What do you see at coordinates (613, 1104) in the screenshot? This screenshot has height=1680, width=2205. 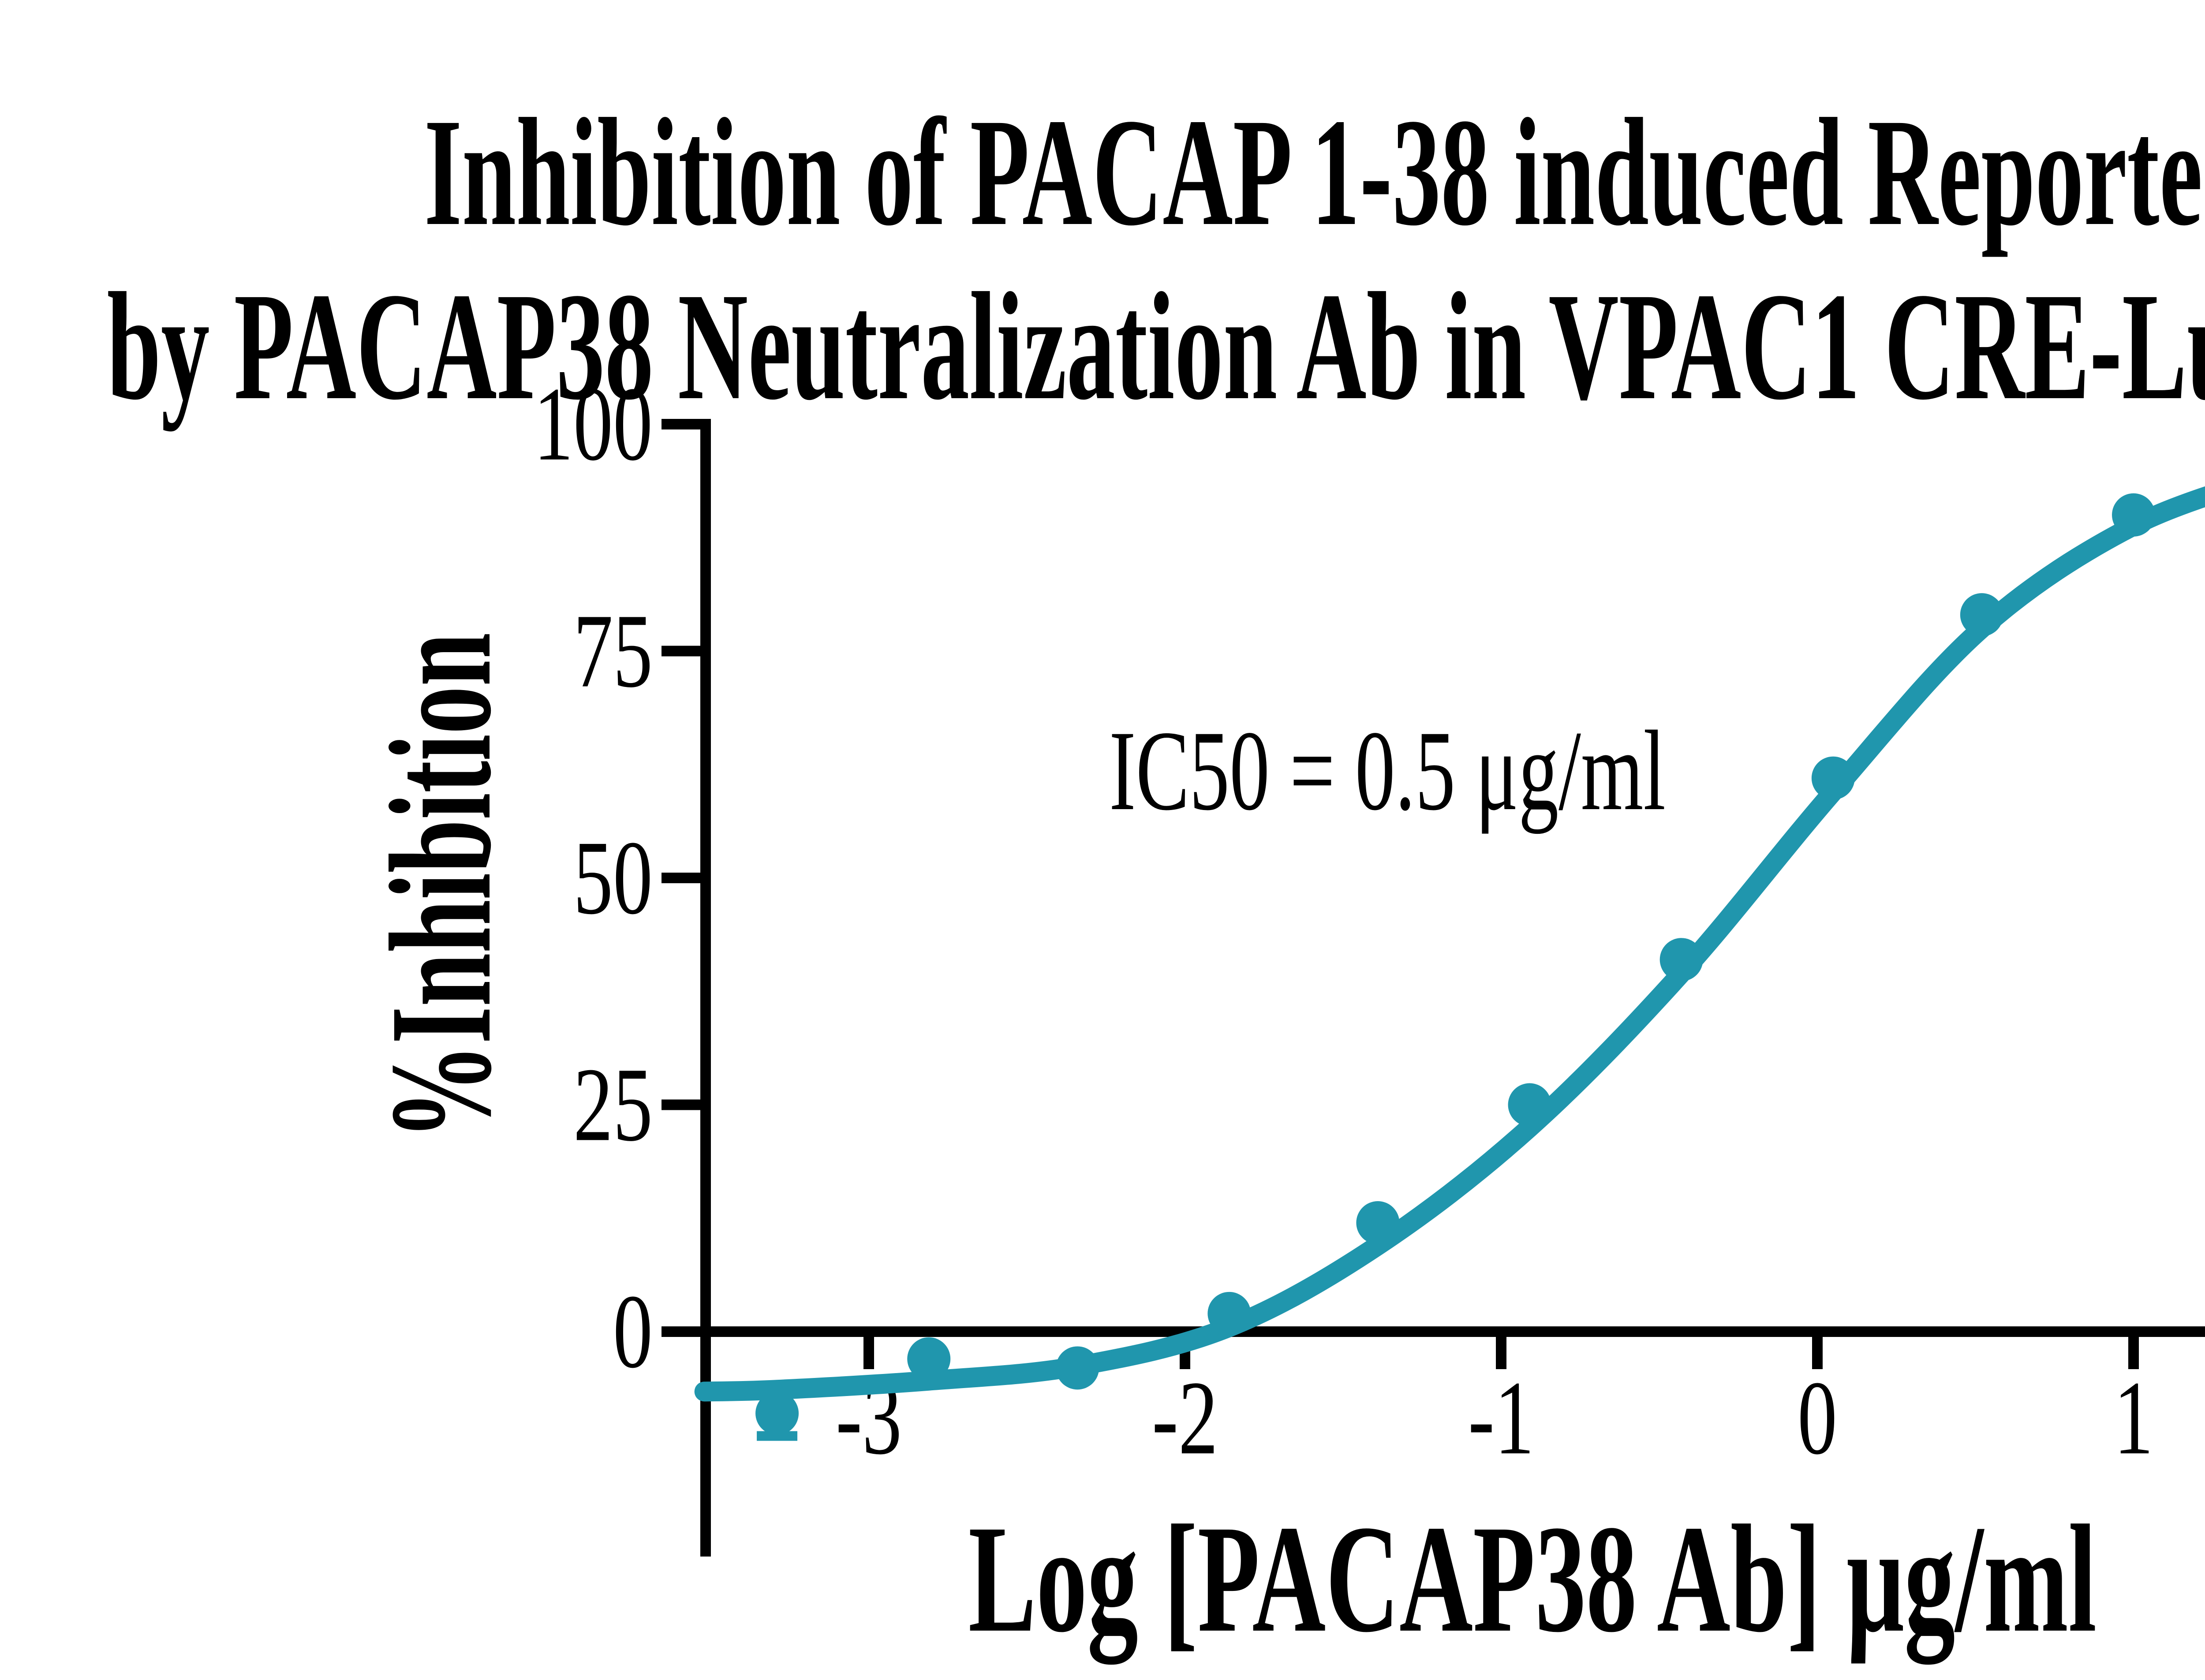 I see `y-tick-label: 25` at bounding box center [613, 1104].